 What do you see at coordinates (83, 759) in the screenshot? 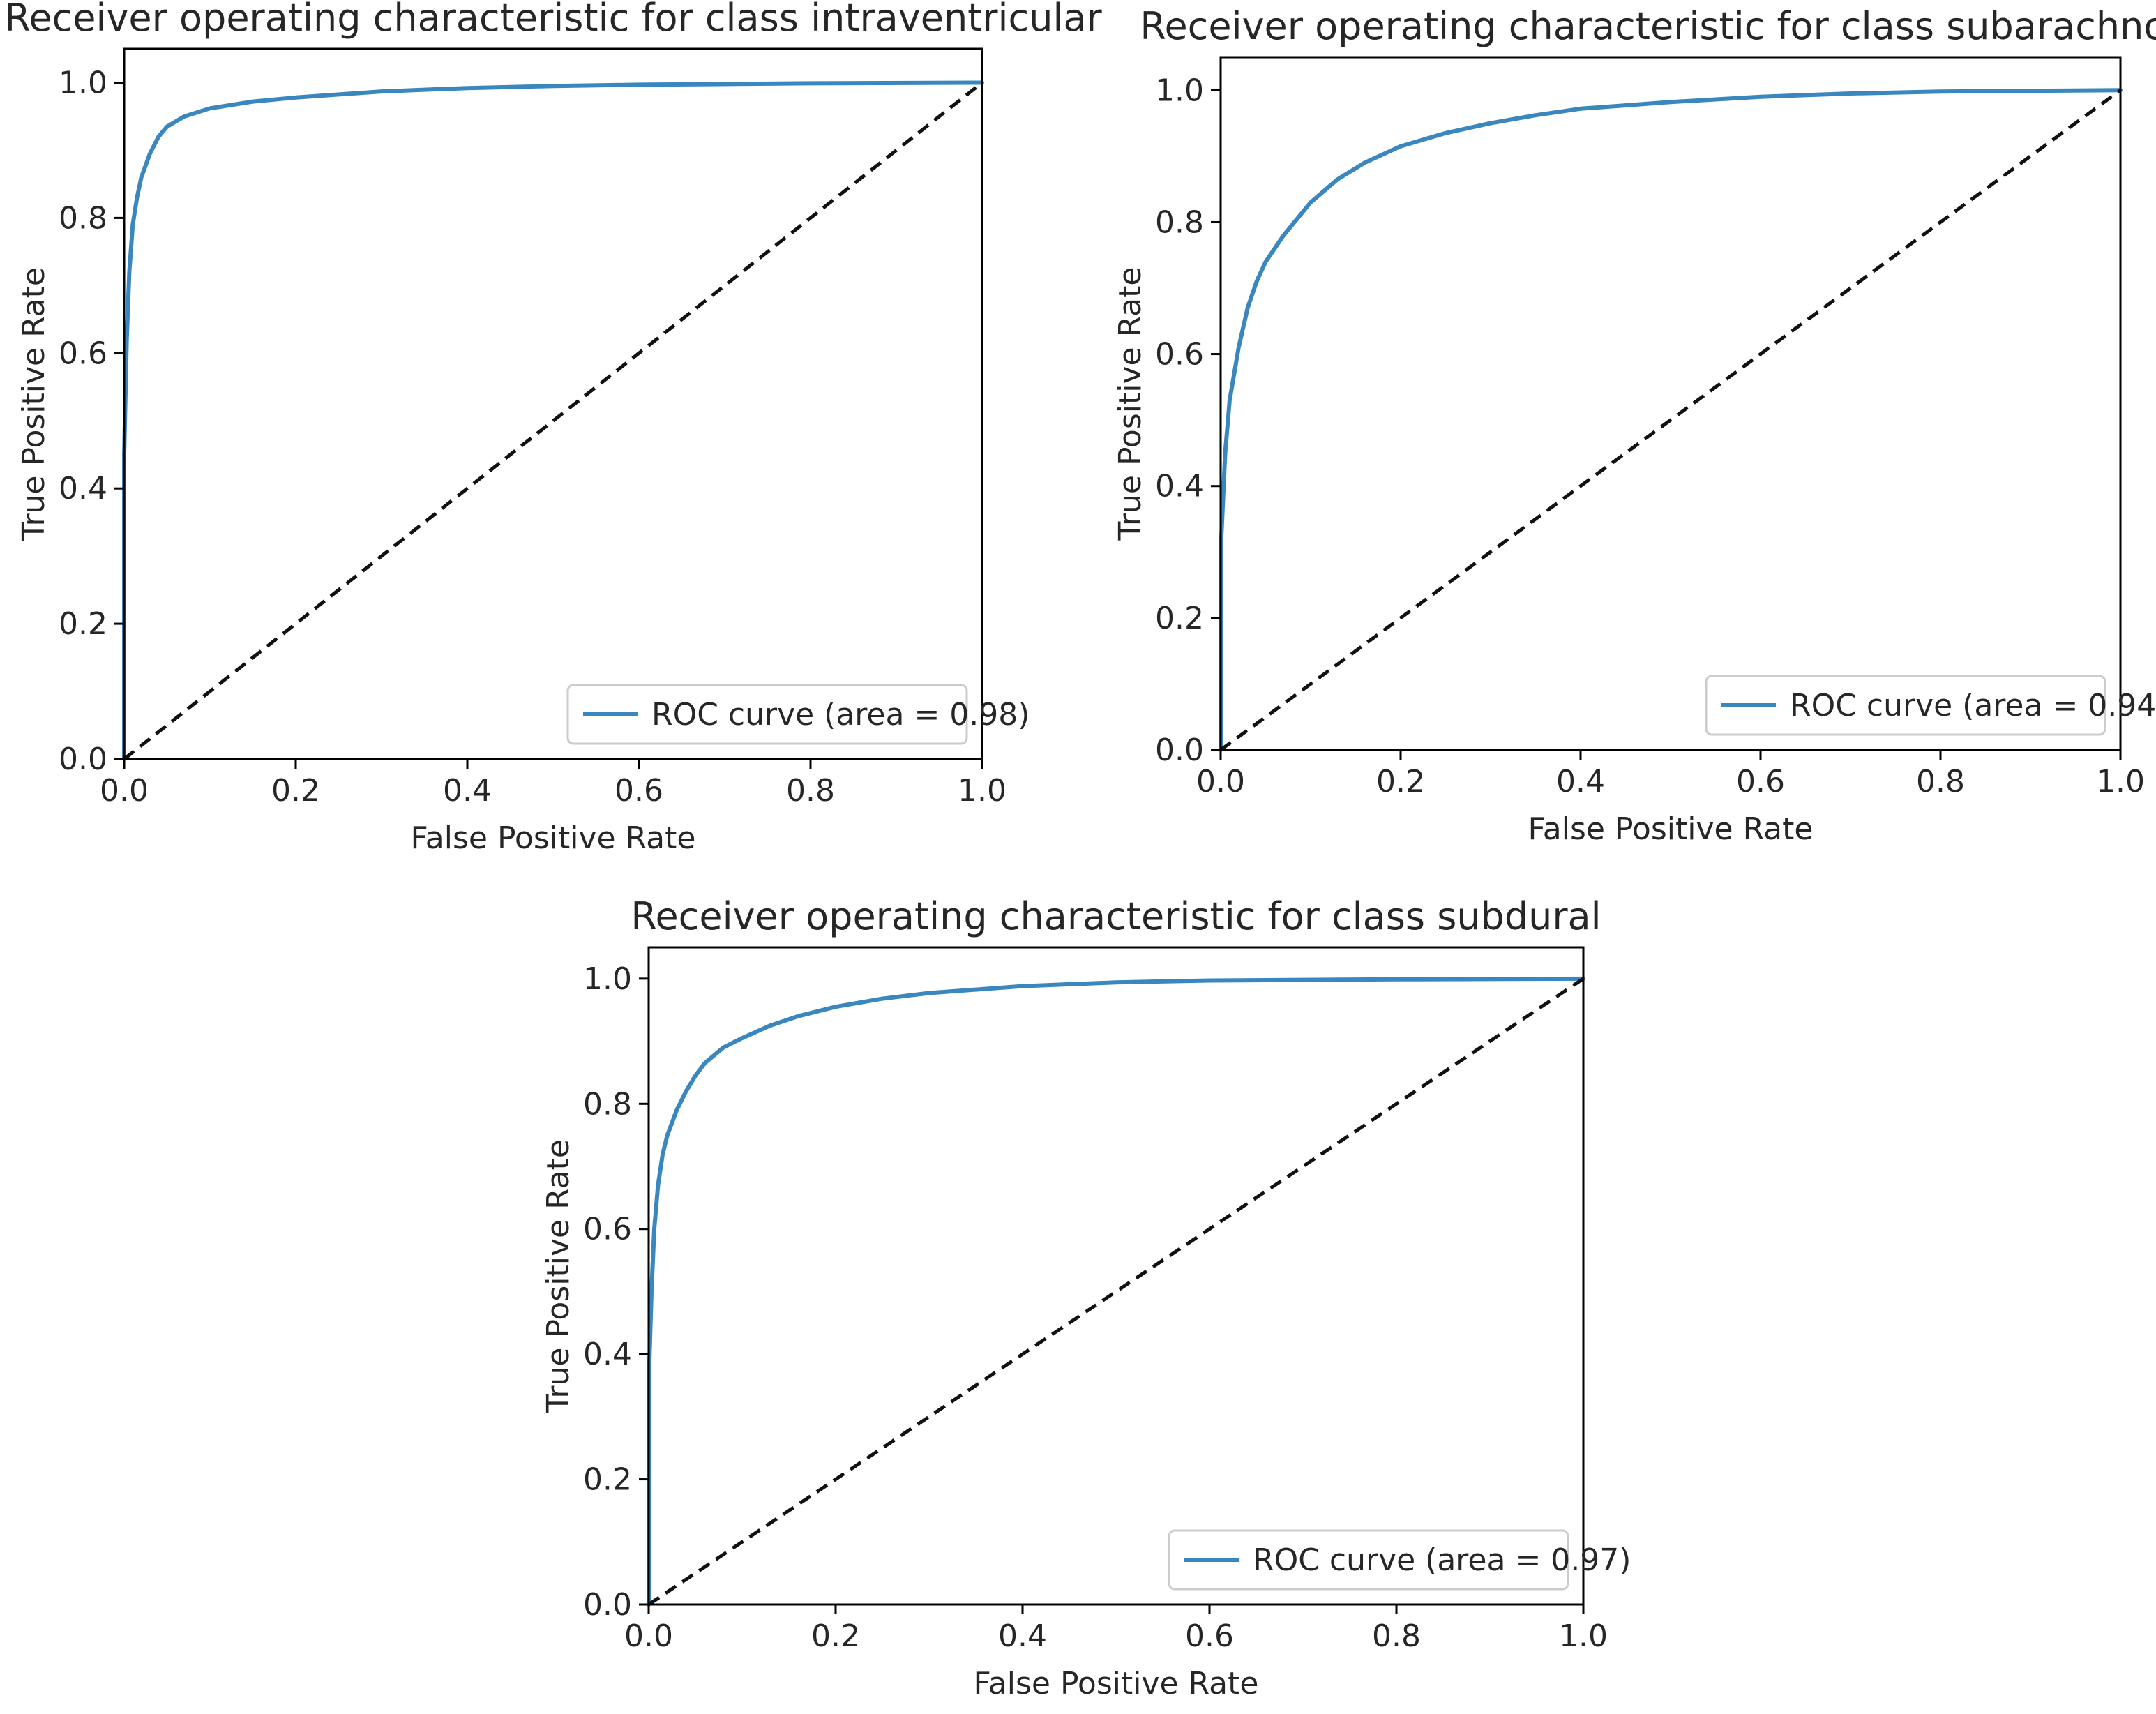
I see `chart-1-y-tick-label: 0.0` at bounding box center [83, 759].